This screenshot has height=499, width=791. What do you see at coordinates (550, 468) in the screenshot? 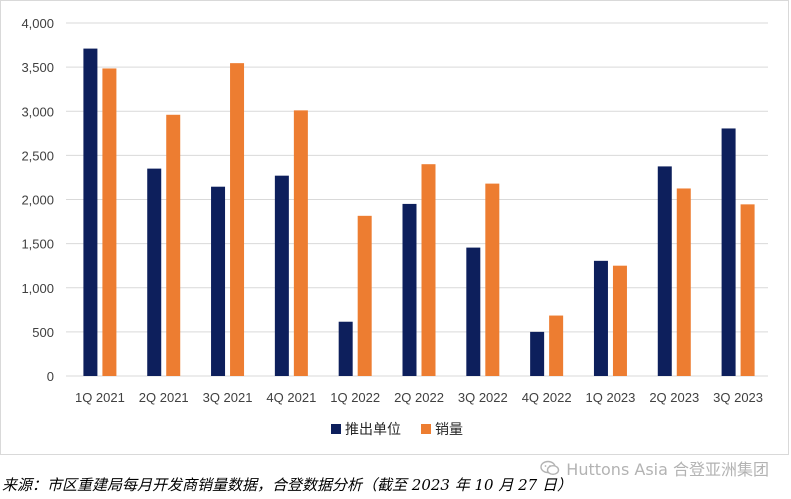
I see `wechat-icon` at bounding box center [550, 468].